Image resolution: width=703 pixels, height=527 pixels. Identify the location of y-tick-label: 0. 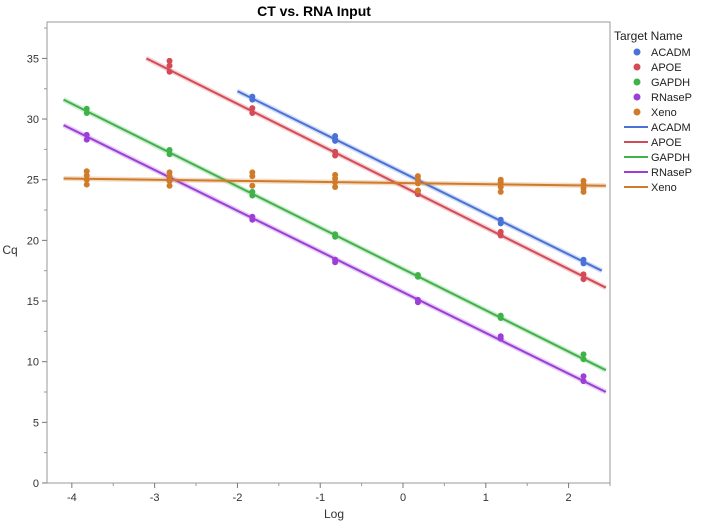
(36, 484).